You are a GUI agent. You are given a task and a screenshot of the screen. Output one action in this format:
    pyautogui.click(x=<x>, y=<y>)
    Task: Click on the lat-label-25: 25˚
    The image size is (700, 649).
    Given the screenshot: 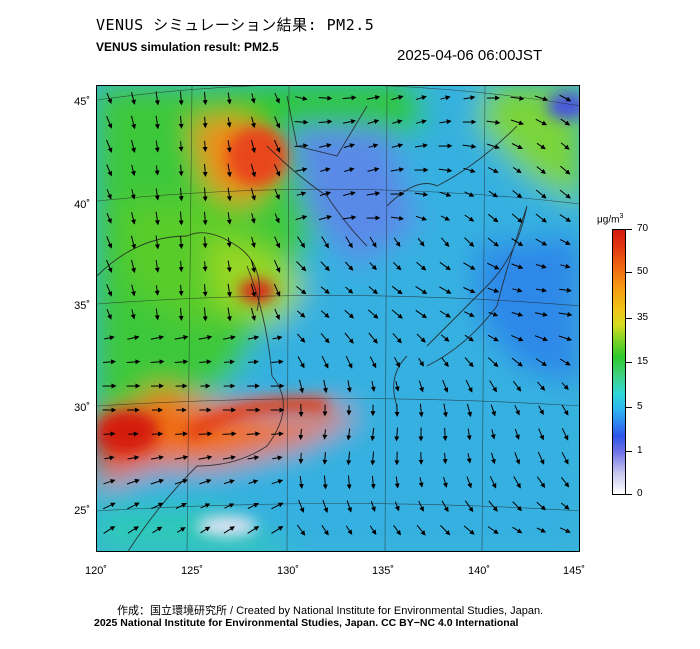 What is the action you would take?
    pyautogui.click(x=82, y=511)
    